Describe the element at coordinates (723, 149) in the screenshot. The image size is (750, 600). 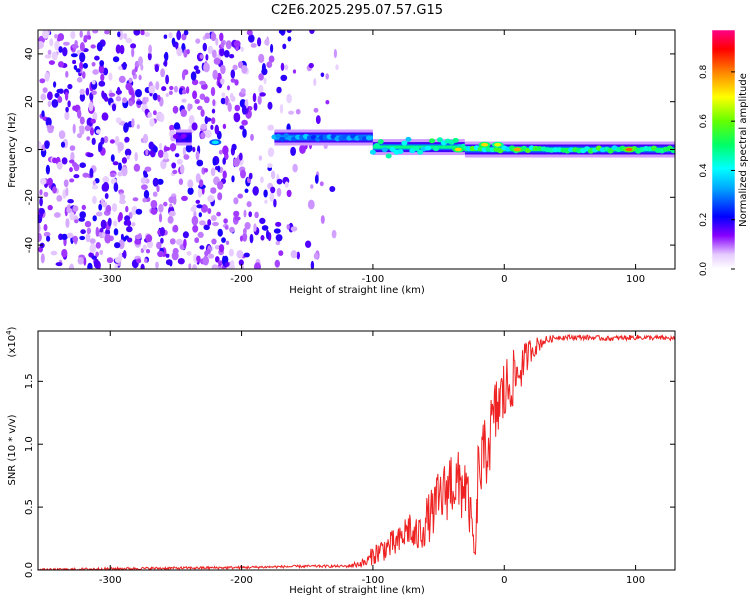
I see `colorbar-frame` at that location.